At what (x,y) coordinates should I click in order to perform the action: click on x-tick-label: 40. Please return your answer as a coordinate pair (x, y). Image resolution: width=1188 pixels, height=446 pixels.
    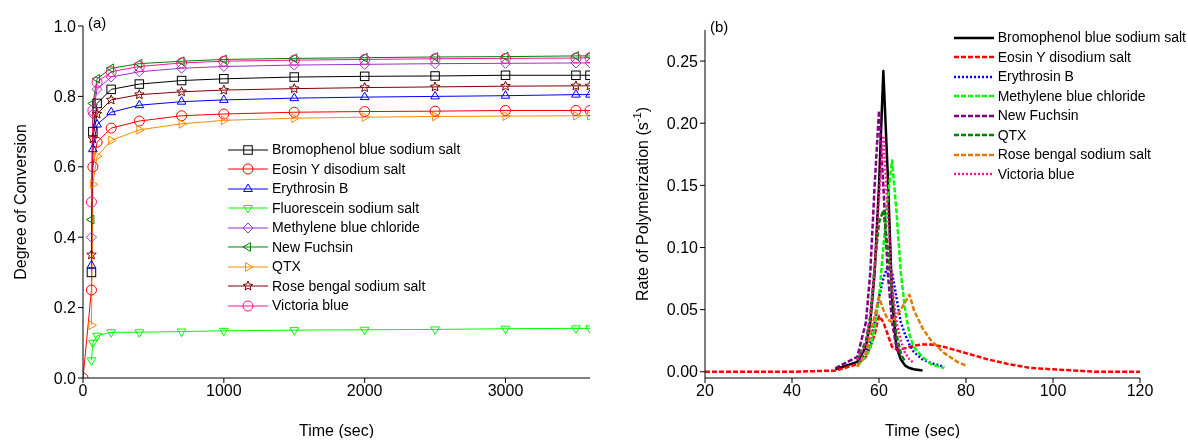
    Looking at the image, I should click on (792, 391).